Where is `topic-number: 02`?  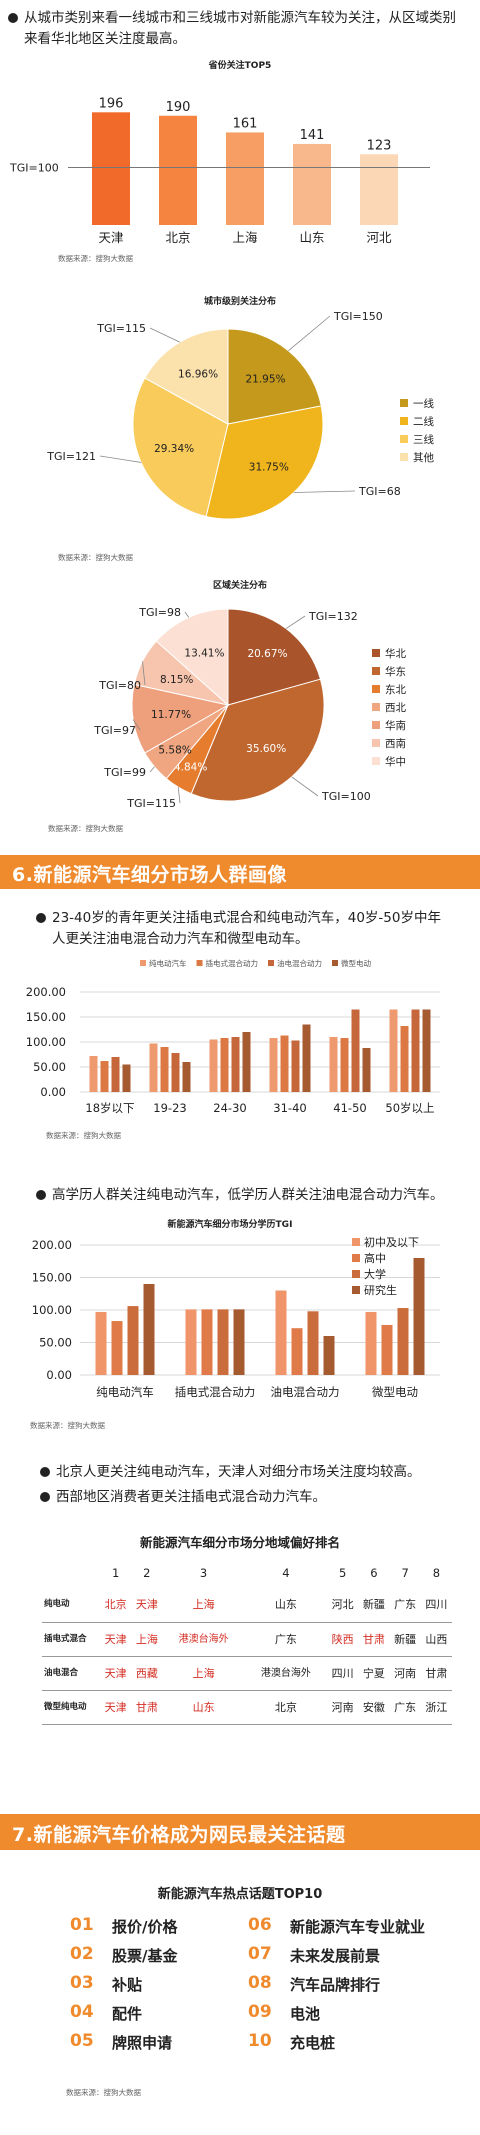
topic-number: 02 is located at coordinates (82, 1954).